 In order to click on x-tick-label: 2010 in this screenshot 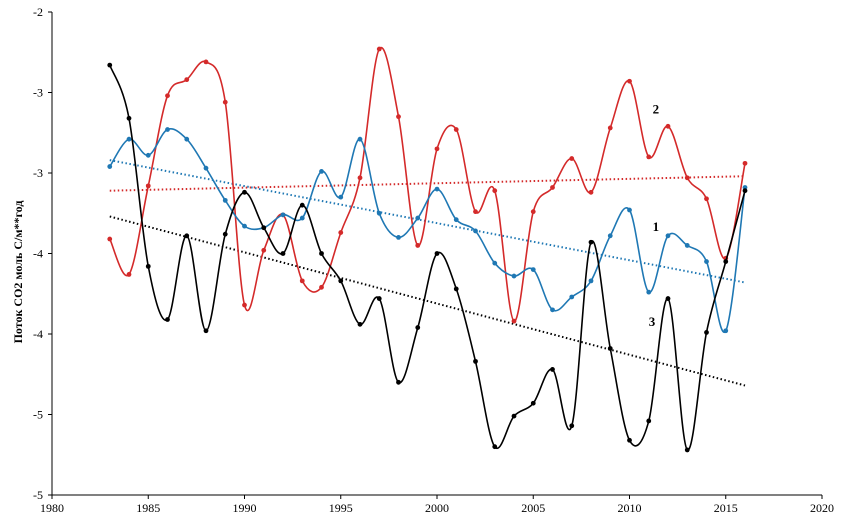, I will do `click(630, 508)`.